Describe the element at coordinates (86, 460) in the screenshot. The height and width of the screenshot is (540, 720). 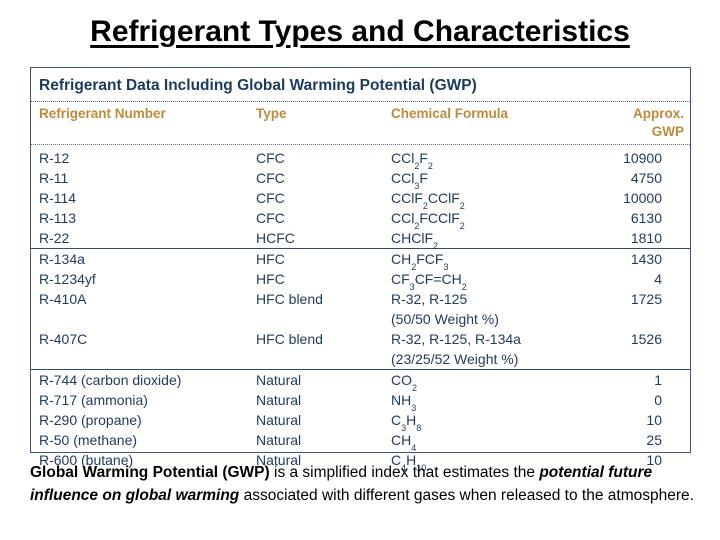
I see `refrigerant-number-cell: R-600 (butane)` at that location.